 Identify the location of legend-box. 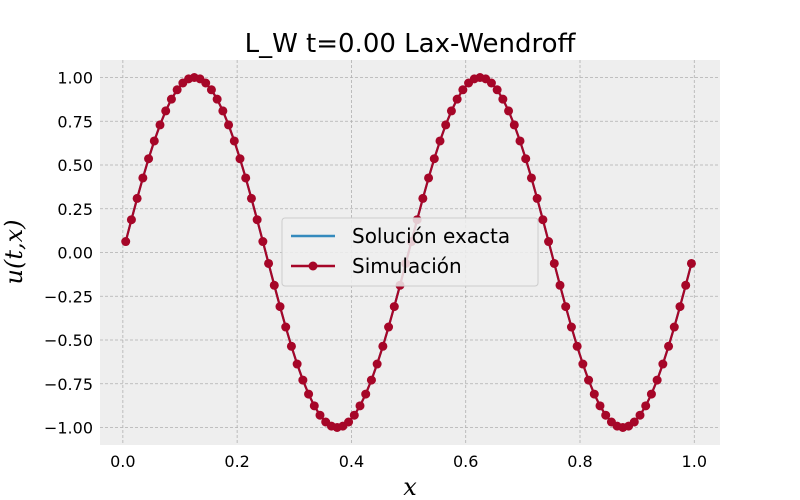
(410, 252).